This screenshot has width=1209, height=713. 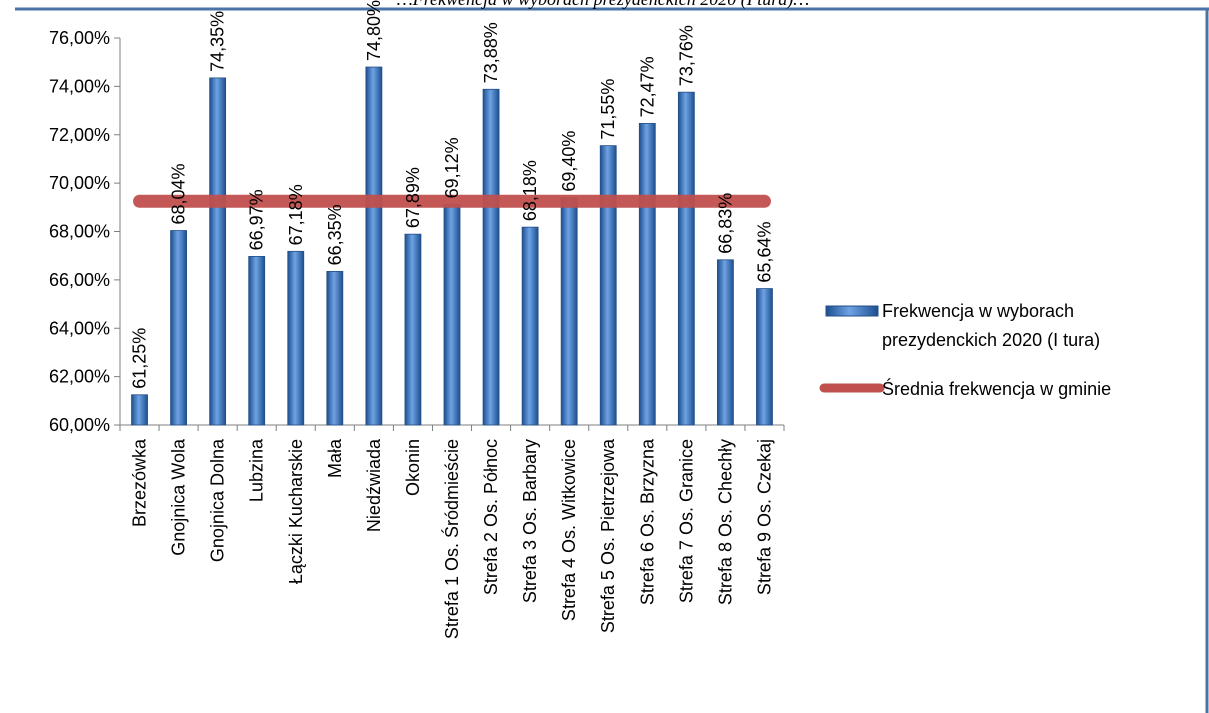 I want to click on data-label: 73,76%, so click(x=686, y=55).